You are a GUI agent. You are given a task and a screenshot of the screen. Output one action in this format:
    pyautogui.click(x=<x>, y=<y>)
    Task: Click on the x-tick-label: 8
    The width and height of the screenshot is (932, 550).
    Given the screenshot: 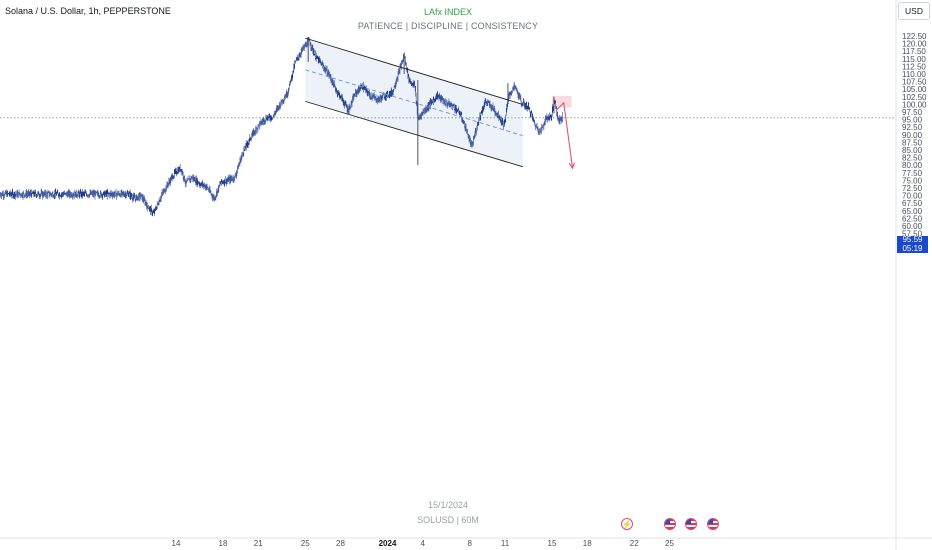 What is the action you would take?
    pyautogui.click(x=470, y=543)
    